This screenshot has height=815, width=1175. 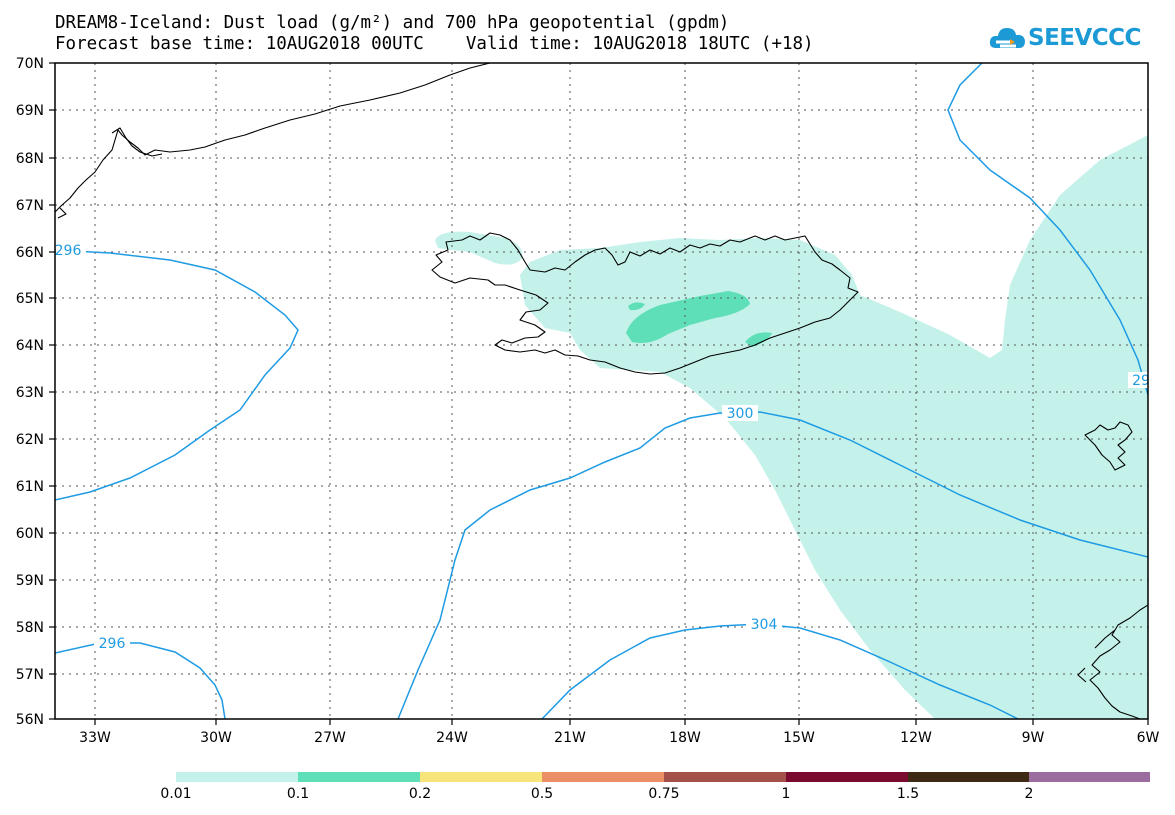 I want to click on colorbar-label: 0.5, so click(x=542, y=794).